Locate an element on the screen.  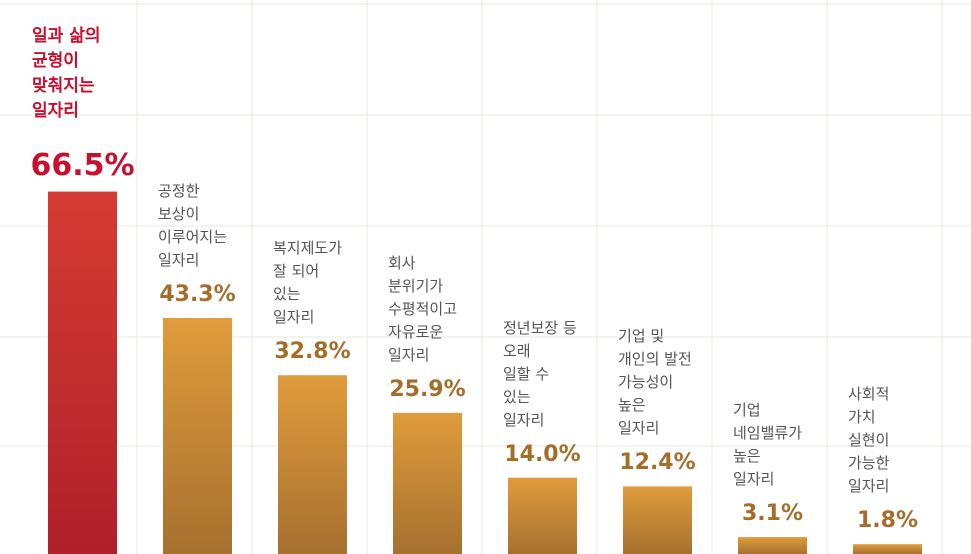
value-label: 3.1% is located at coordinates (772, 514).